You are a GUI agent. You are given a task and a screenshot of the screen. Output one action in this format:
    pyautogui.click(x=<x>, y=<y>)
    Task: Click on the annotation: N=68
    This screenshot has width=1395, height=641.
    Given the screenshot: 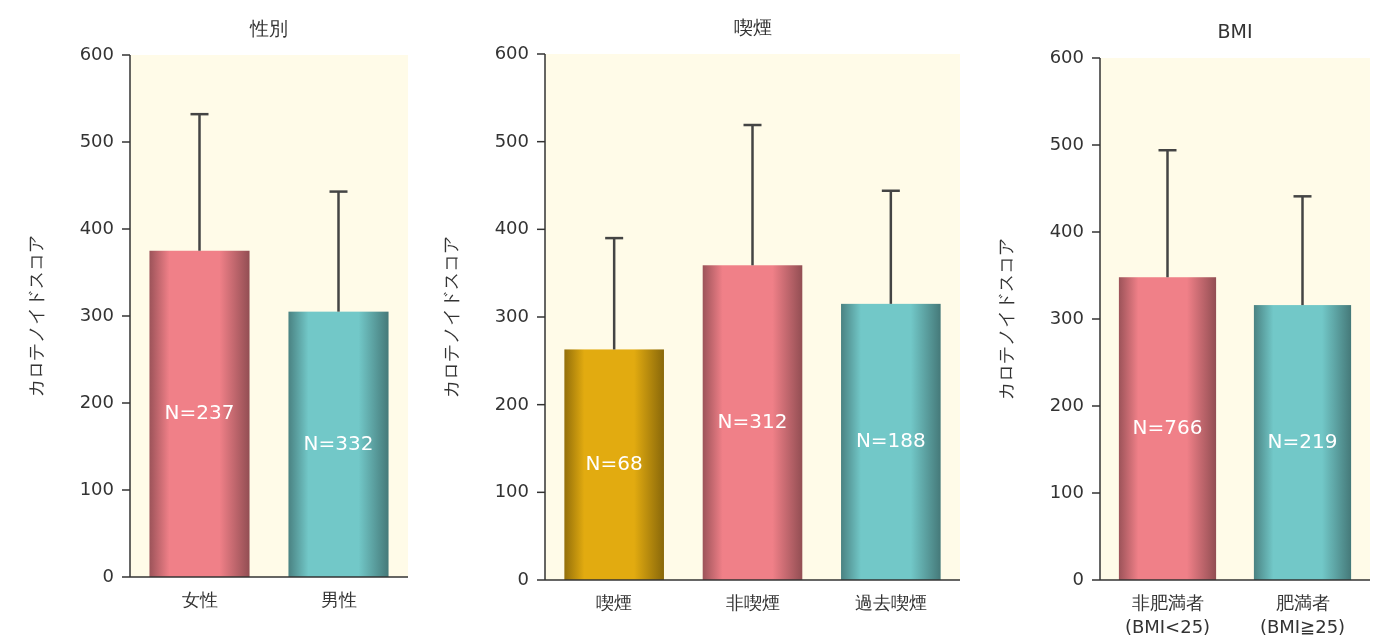 What is the action you would take?
    pyautogui.click(x=614, y=463)
    